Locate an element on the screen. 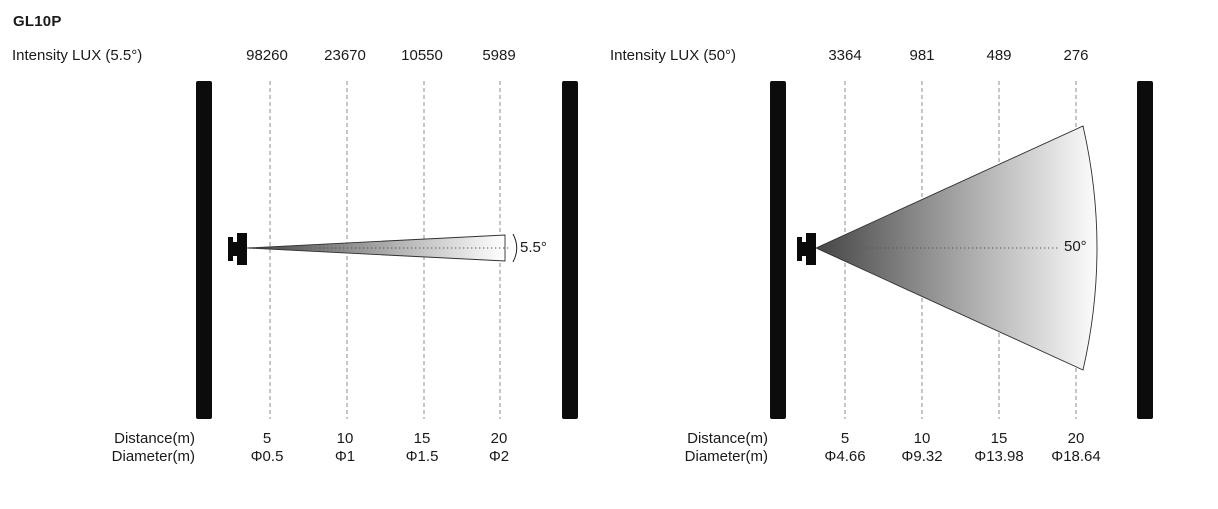 The width and height of the screenshot is (1218, 509). diameter-value: Φ4.66 is located at coordinates (845, 456).